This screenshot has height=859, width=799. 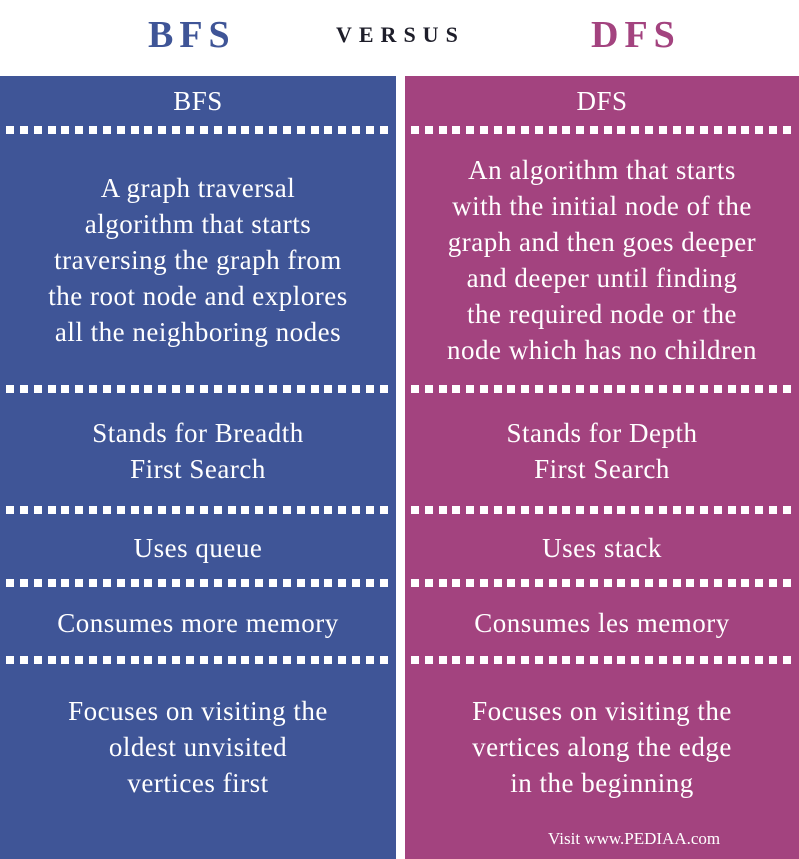 I want to click on cell-text-line: node which has no children, so click(x=602, y=350).